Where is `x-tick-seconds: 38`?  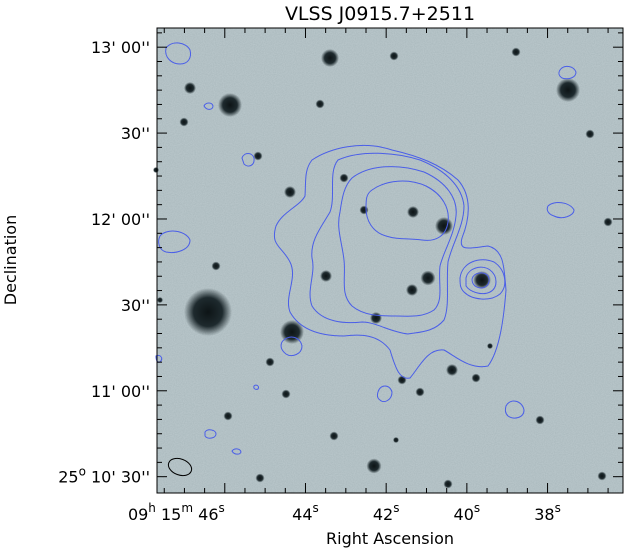
x-tick-seconds: 38 is located at coordinates (544, 514).